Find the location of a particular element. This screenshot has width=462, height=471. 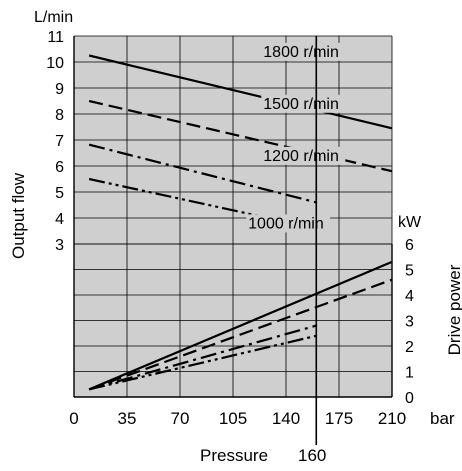

right-tick-label: 0 is located at coordinates (409, 398).